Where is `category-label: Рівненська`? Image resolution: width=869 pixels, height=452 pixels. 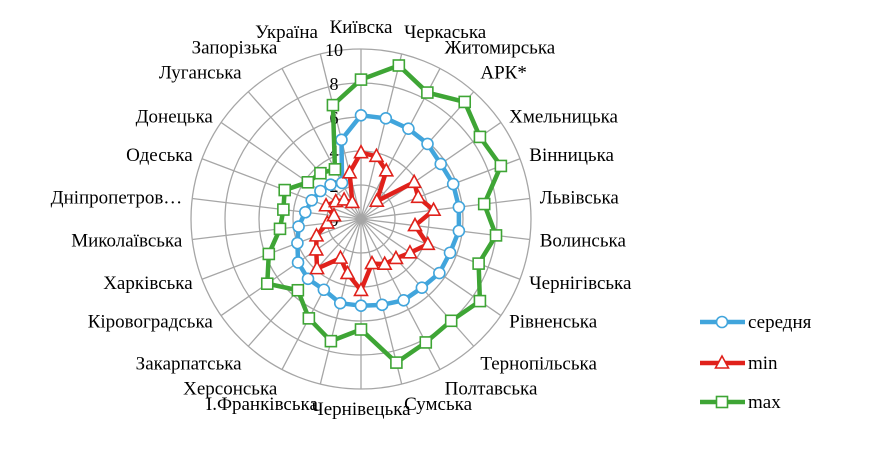 category-label: Рівненська is located at coordinates (553, 321).